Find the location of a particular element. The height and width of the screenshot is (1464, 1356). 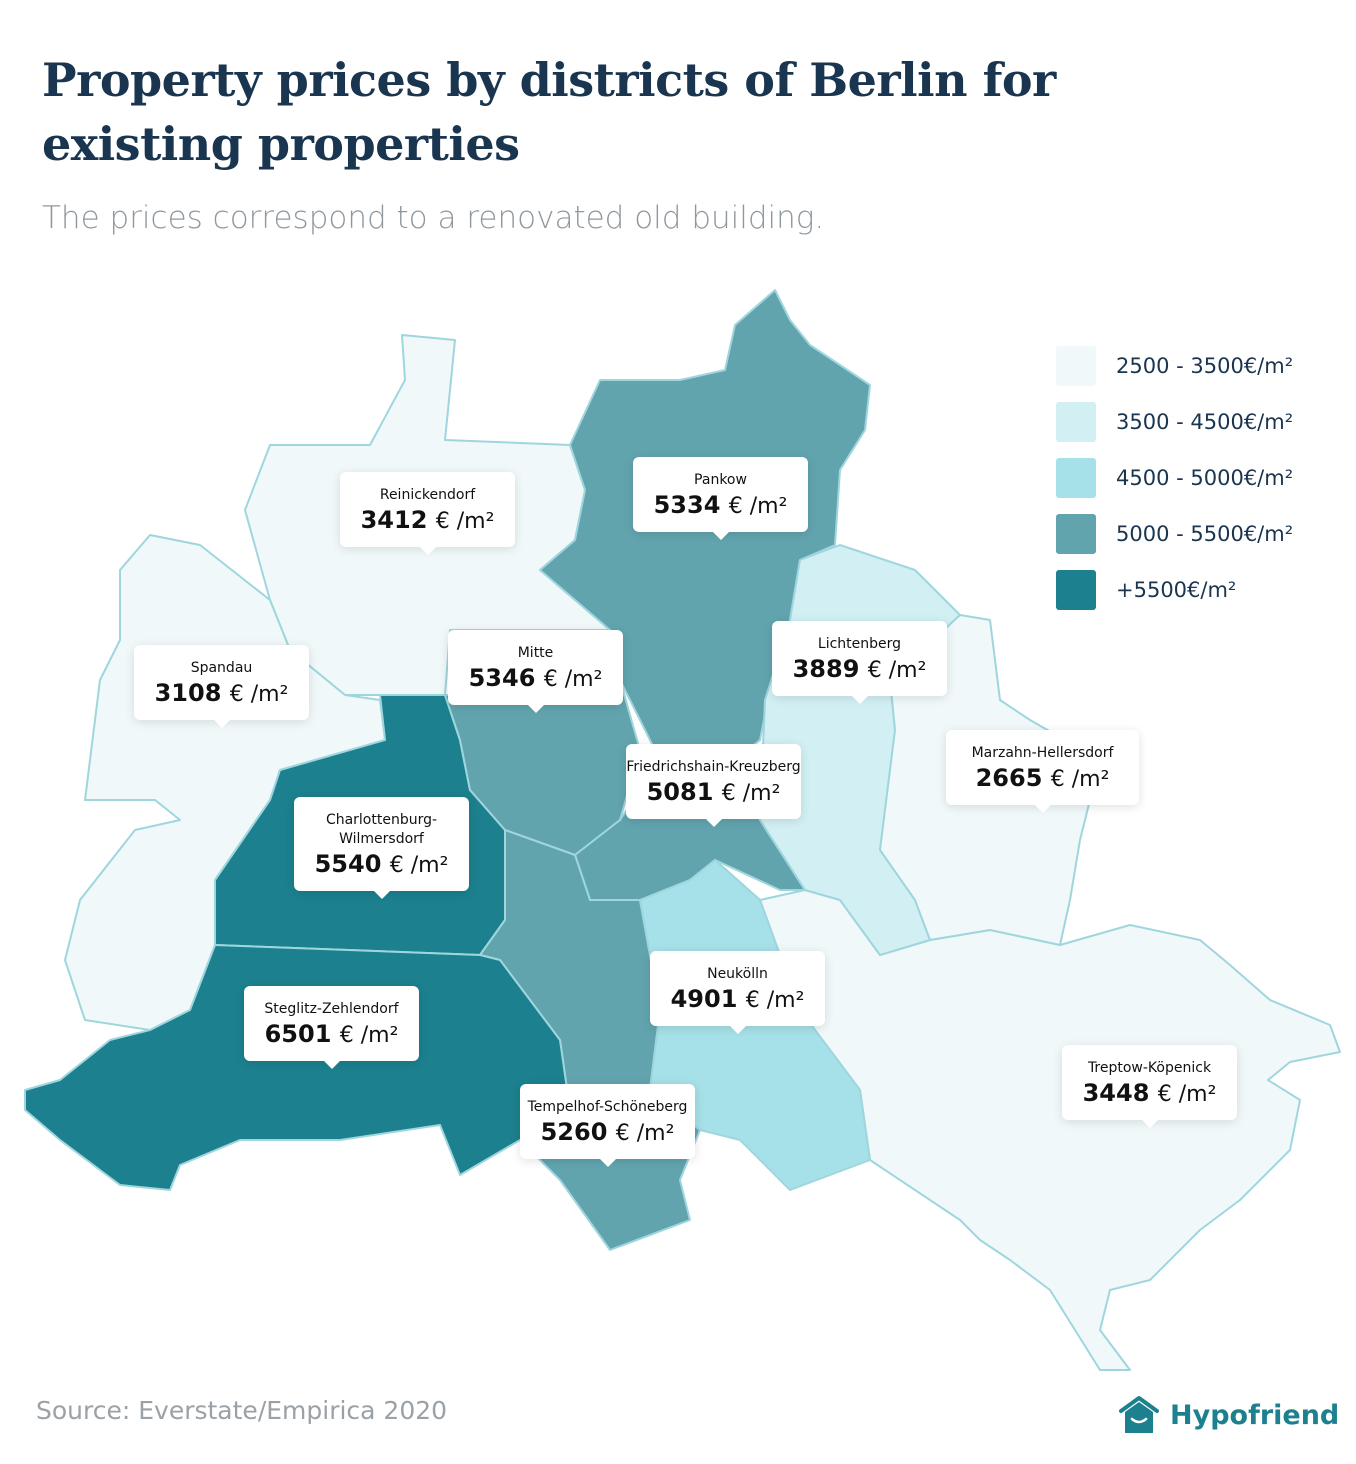

price-value: 5540 is located at coordinates (348, 864).